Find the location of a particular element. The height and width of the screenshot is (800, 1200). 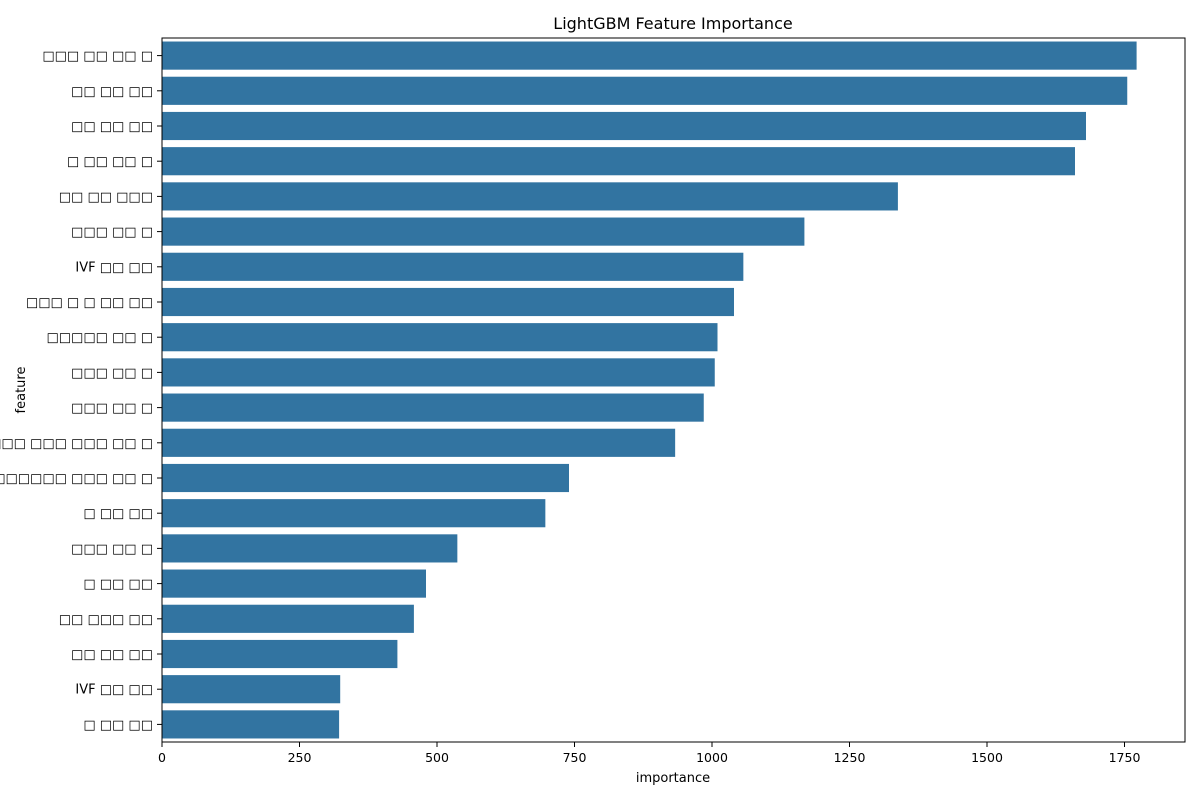

y-tick-label: □□□ □ □ □□ □□ is located at coordinates (89, 303).